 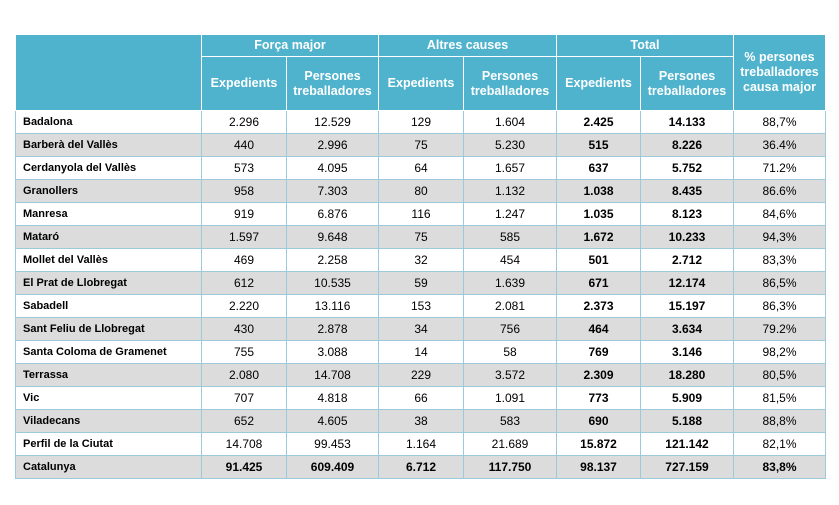 What do you see at coordinates (332, 375) in the screenshot?
I see `cell: 14.708` at bounding box center [332, 375].